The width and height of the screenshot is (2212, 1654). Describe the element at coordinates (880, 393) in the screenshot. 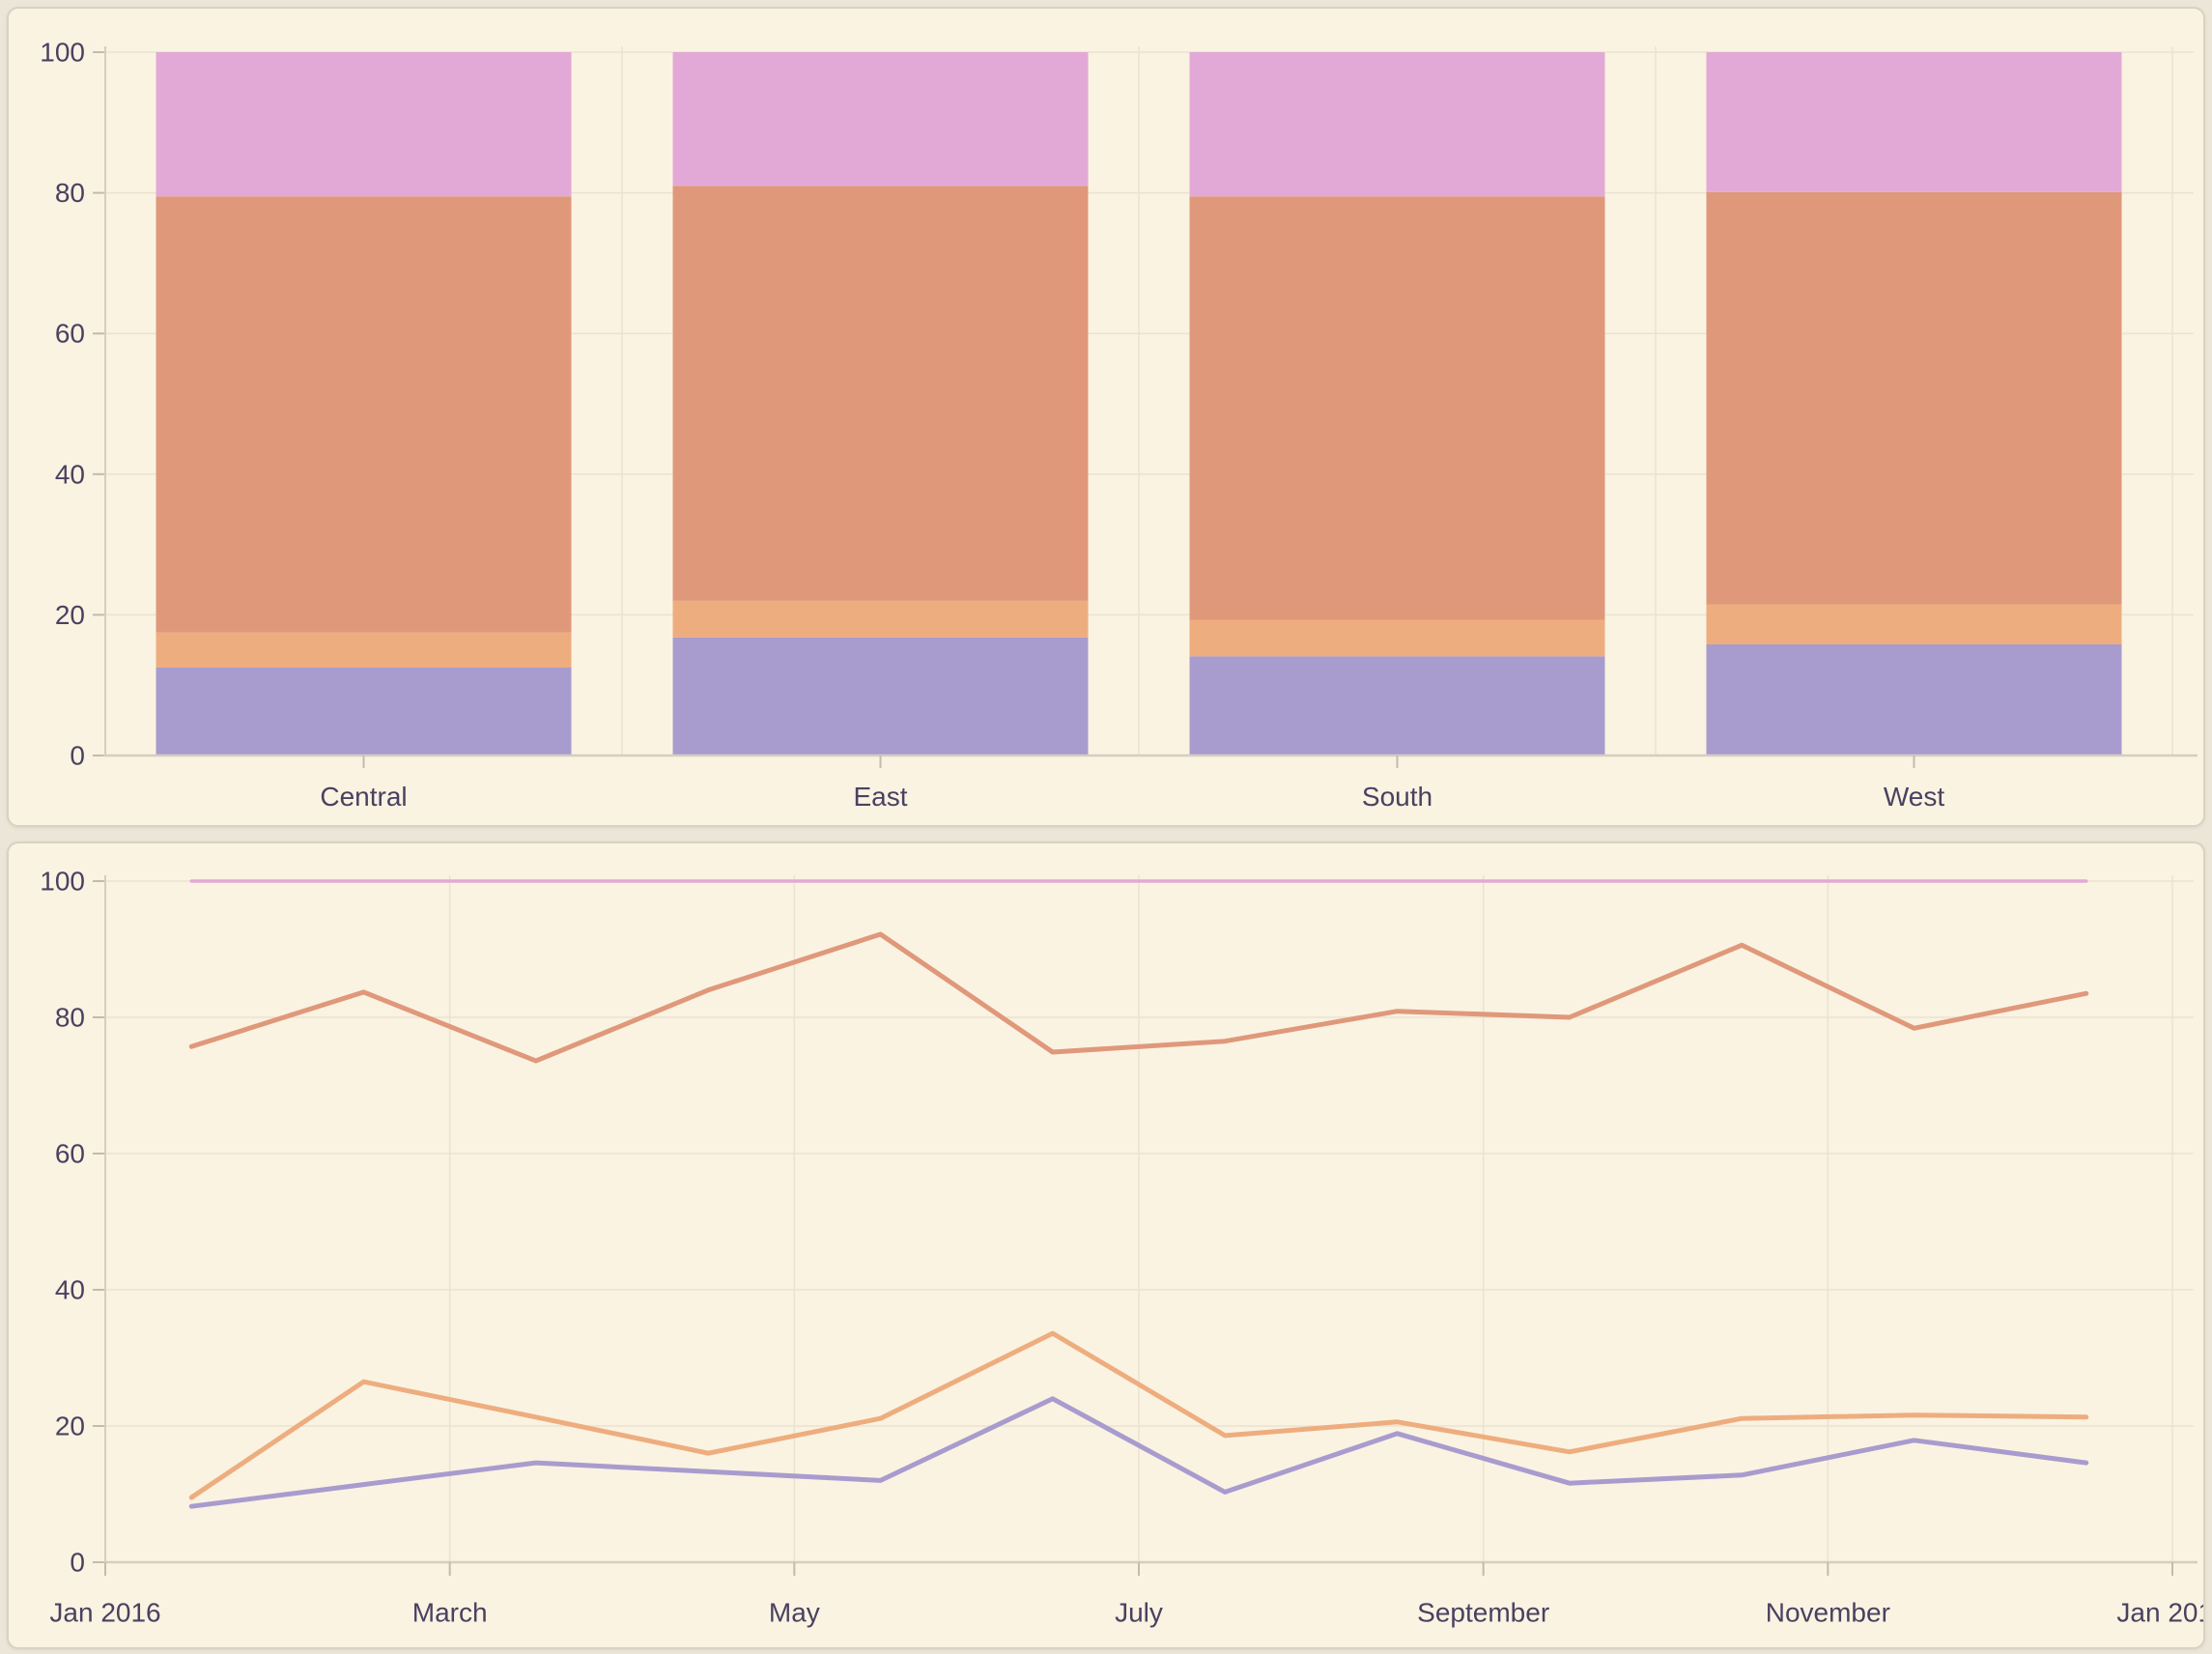

I see `bar-segment-salmon-east` at that location.